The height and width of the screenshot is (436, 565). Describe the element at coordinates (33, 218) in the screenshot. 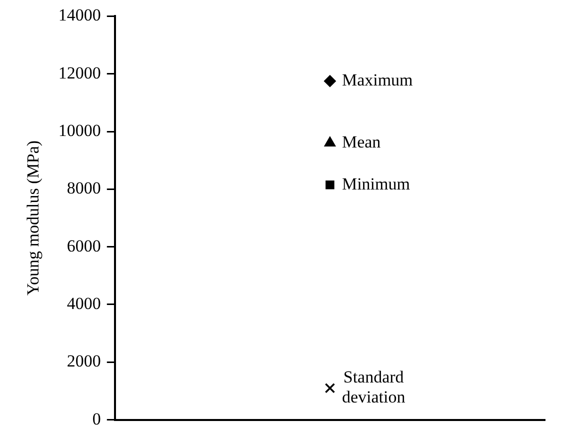

I see `y-axis-title: Young modulus (MPa)` at that location.